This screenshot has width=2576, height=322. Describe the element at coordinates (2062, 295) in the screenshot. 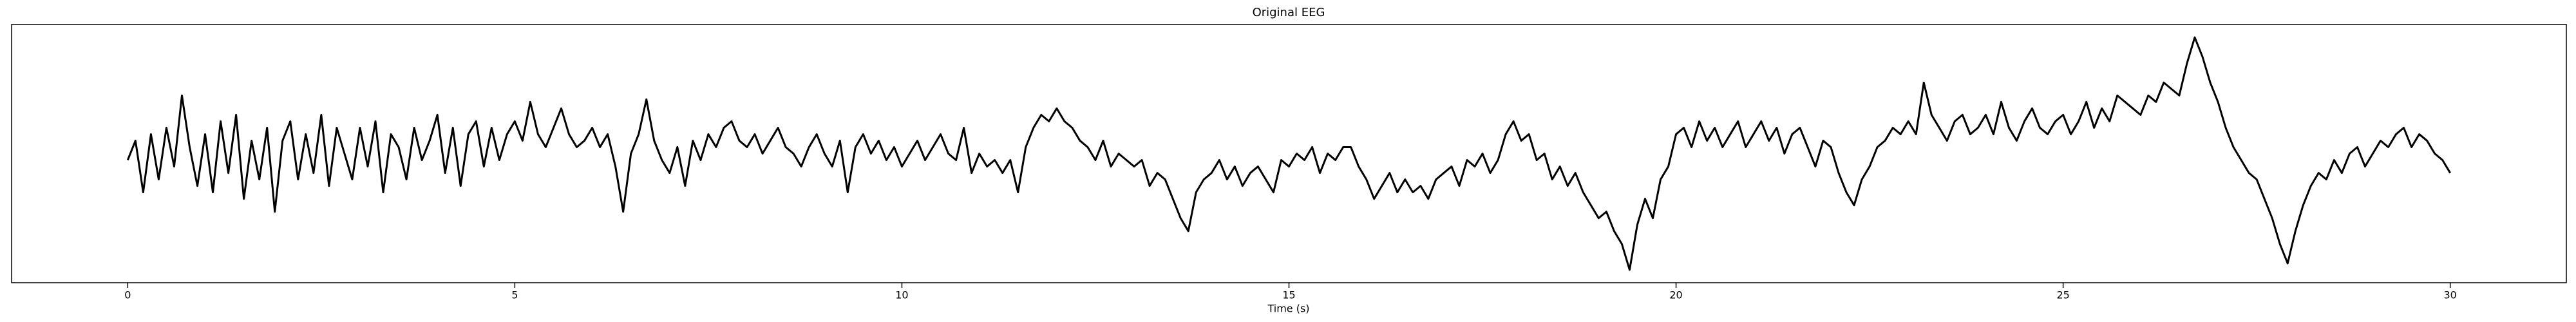

I see `x-tick-label: 25` at that location.